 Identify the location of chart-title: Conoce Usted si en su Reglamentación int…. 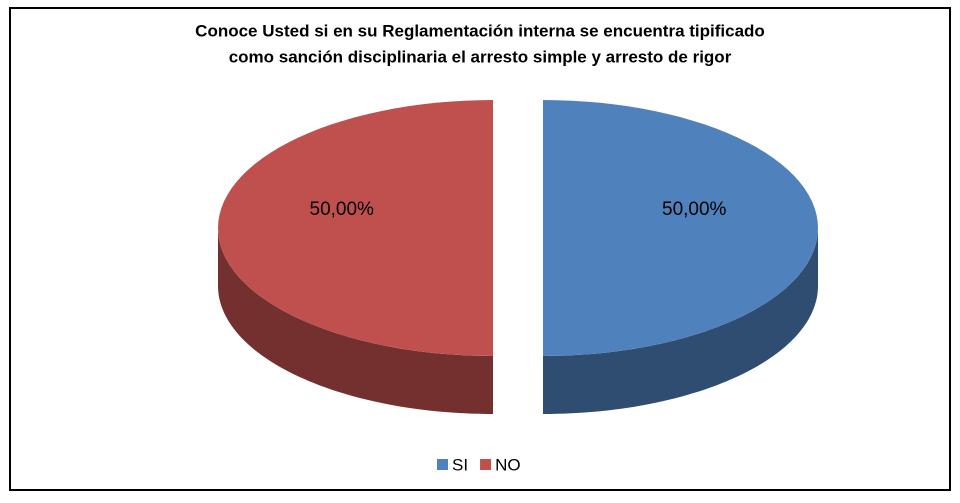
(480, 30).